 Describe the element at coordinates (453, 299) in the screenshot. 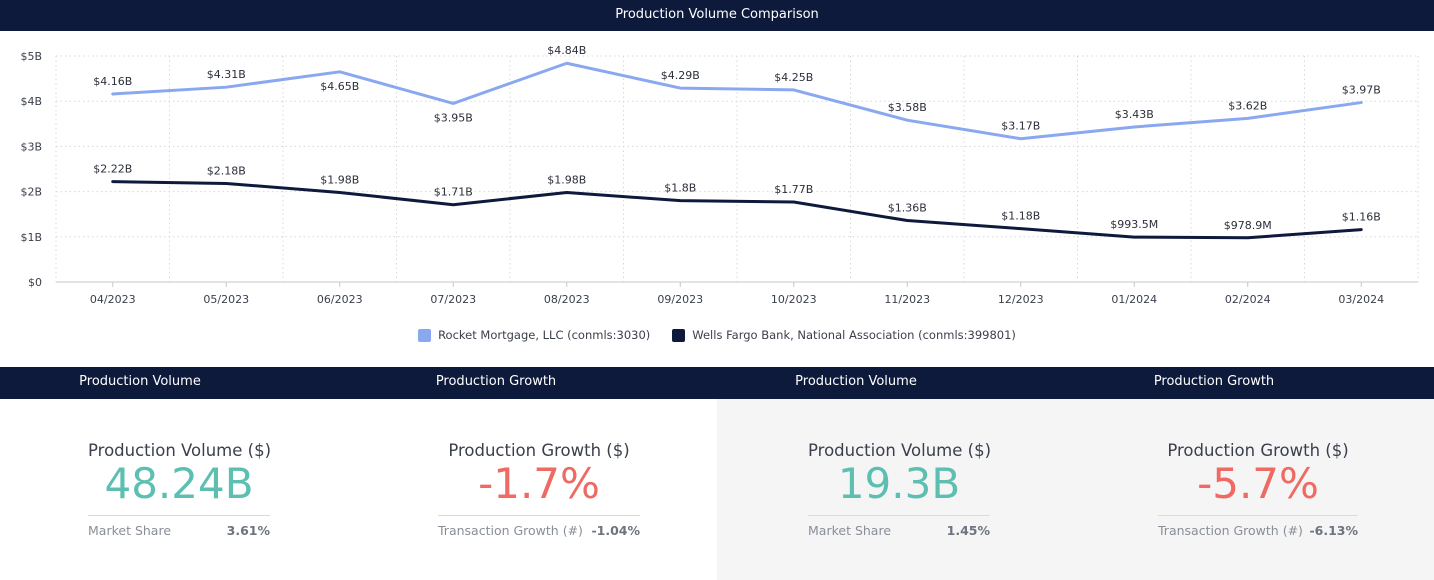

I see `x-tick-label: 07/2023` at that location.